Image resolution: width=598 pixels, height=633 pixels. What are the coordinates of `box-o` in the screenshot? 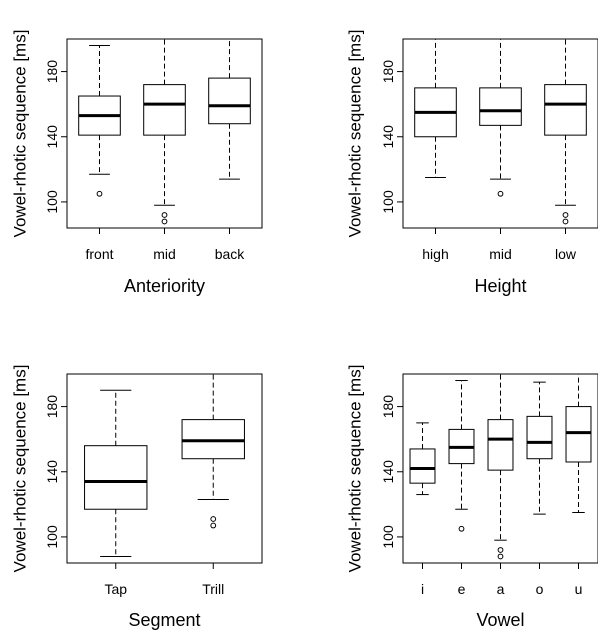 It's located at (539, 448).